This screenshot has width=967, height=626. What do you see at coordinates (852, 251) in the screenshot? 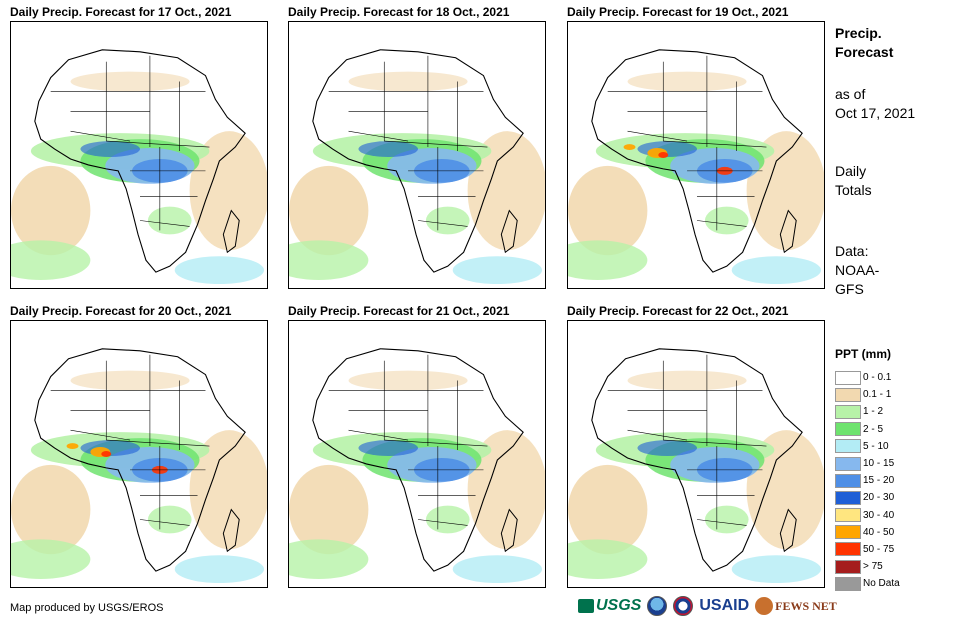
I see `sidebar-data-line1: Data:` at bounding box center [852, 251].